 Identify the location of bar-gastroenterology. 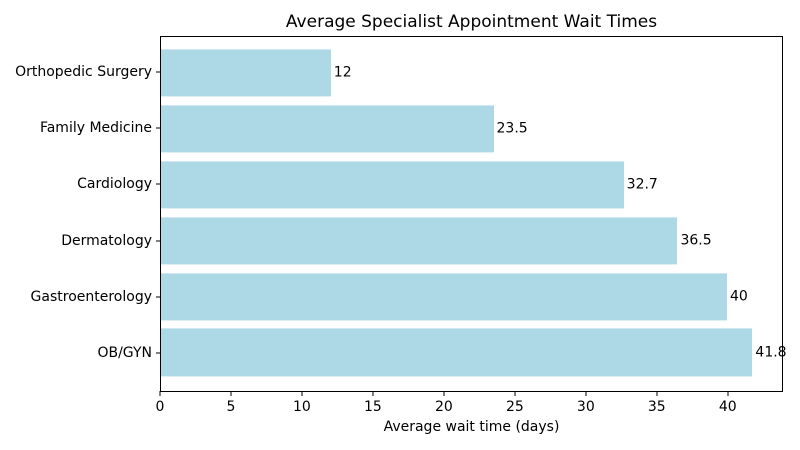
(444, 296).